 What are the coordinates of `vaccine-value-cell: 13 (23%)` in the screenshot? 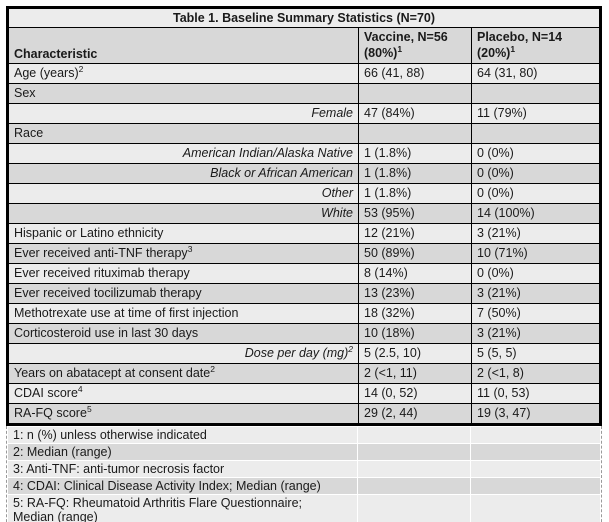 It's located at (415, 293).